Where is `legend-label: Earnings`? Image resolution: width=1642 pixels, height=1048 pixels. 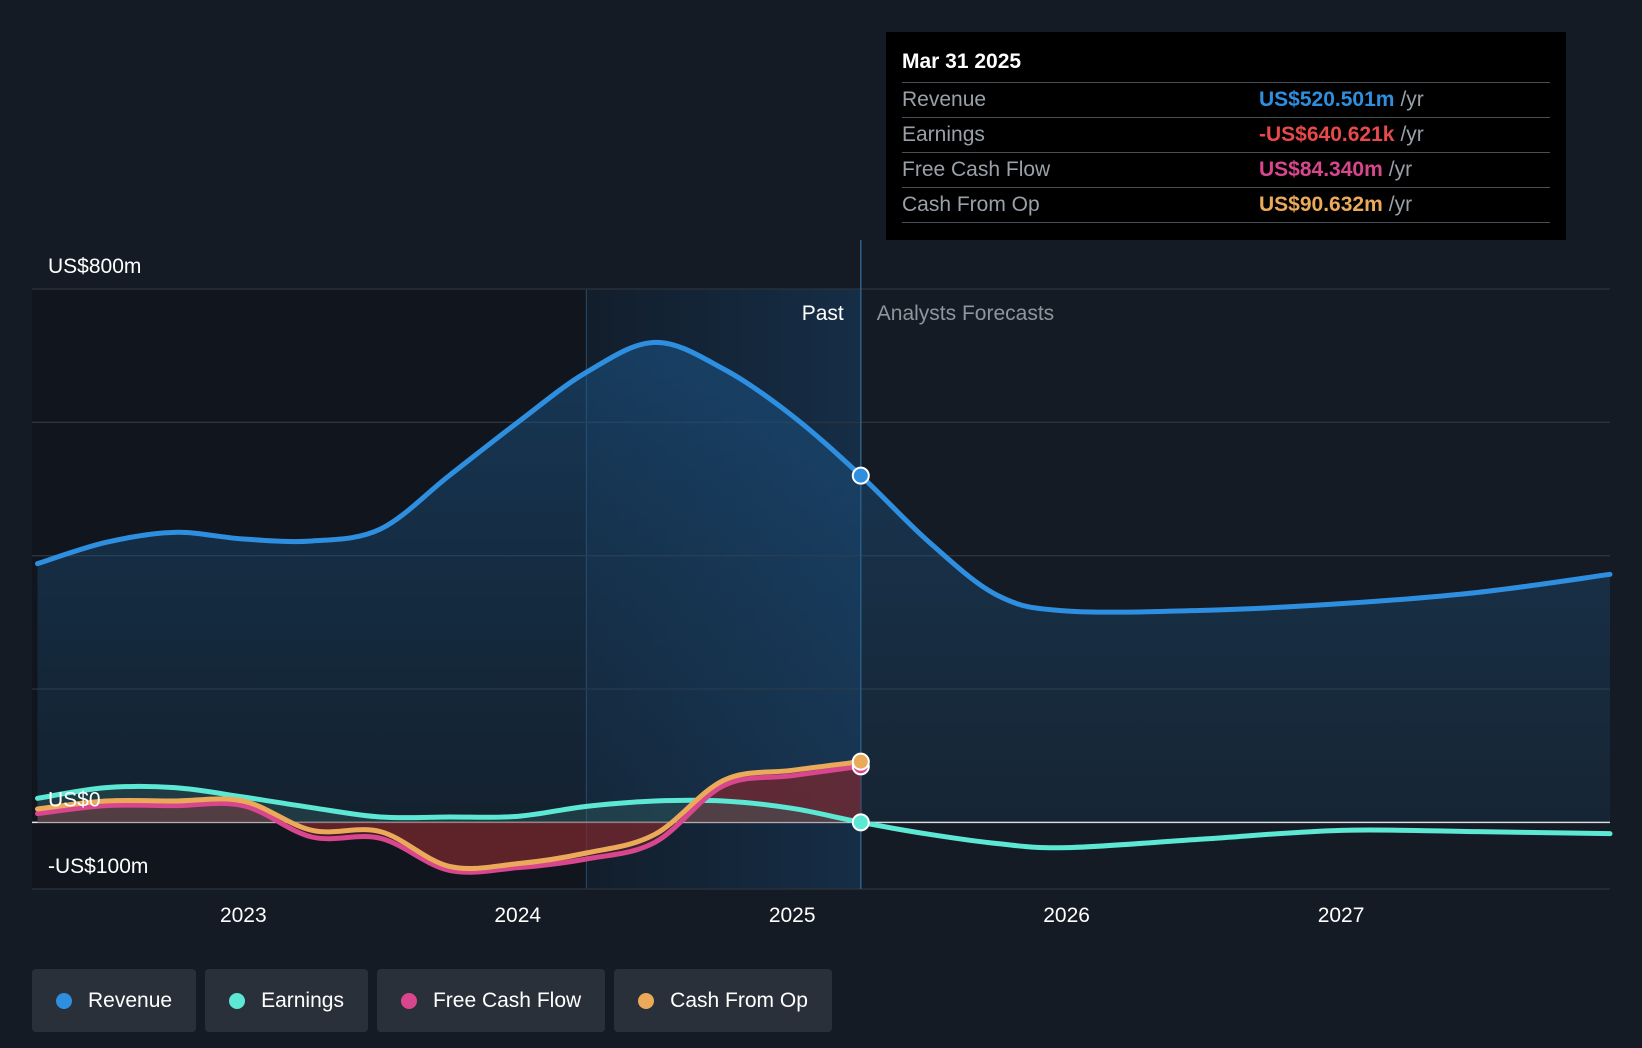 legend-label: Earnings is located at coordinates (302, 1000).